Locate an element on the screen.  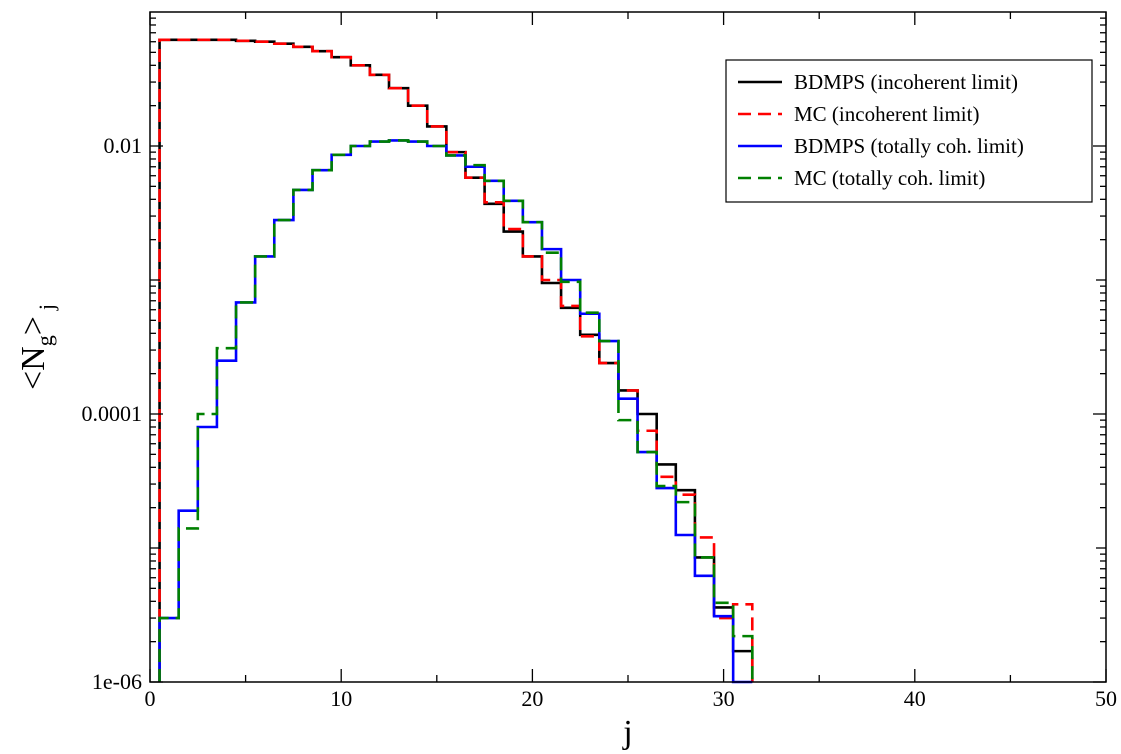
y-axis-title: <Ng> j is located at coordinates (37, 347).